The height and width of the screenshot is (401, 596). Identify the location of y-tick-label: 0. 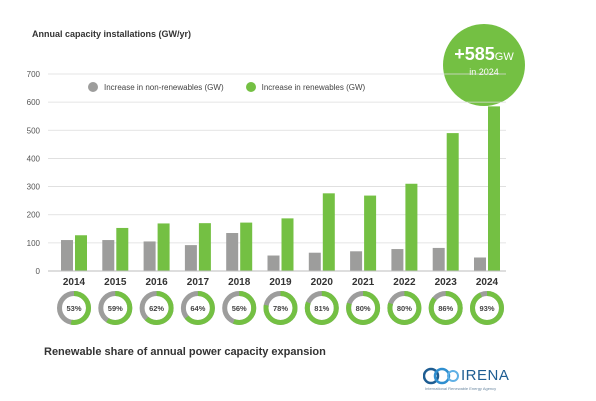
(38, 271).